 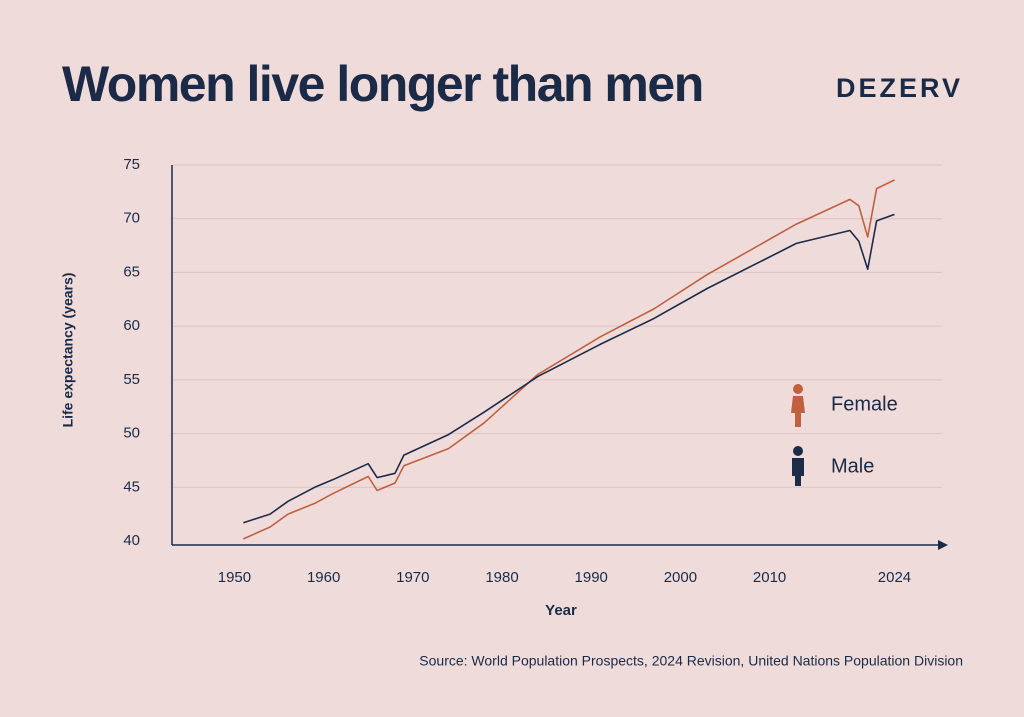 I want to click on y-tick-label: 60, so click(x=131, y=325).